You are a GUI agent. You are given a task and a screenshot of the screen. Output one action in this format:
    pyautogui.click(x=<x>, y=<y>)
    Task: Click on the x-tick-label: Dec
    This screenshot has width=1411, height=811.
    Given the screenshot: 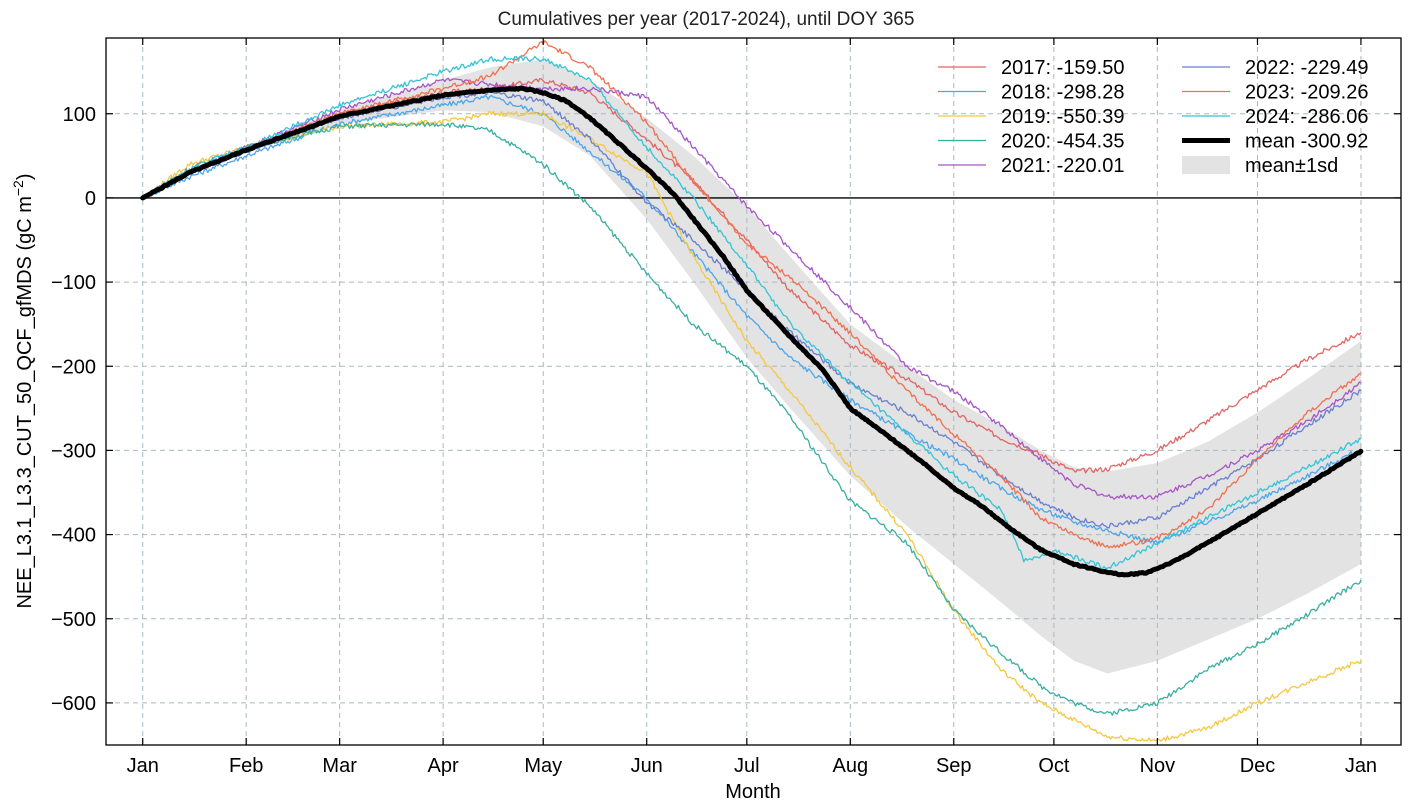 What is the action you would take?
    pyautogui.click(x=1258, y=766)
    